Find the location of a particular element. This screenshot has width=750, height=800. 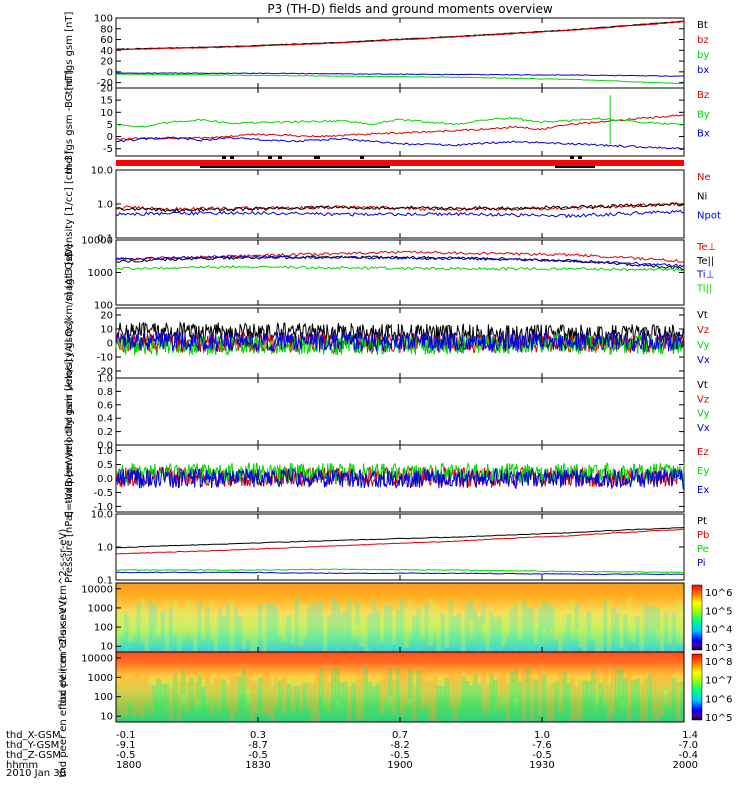

ephemeris-value: 1800 is located at coordinates (128, 765).